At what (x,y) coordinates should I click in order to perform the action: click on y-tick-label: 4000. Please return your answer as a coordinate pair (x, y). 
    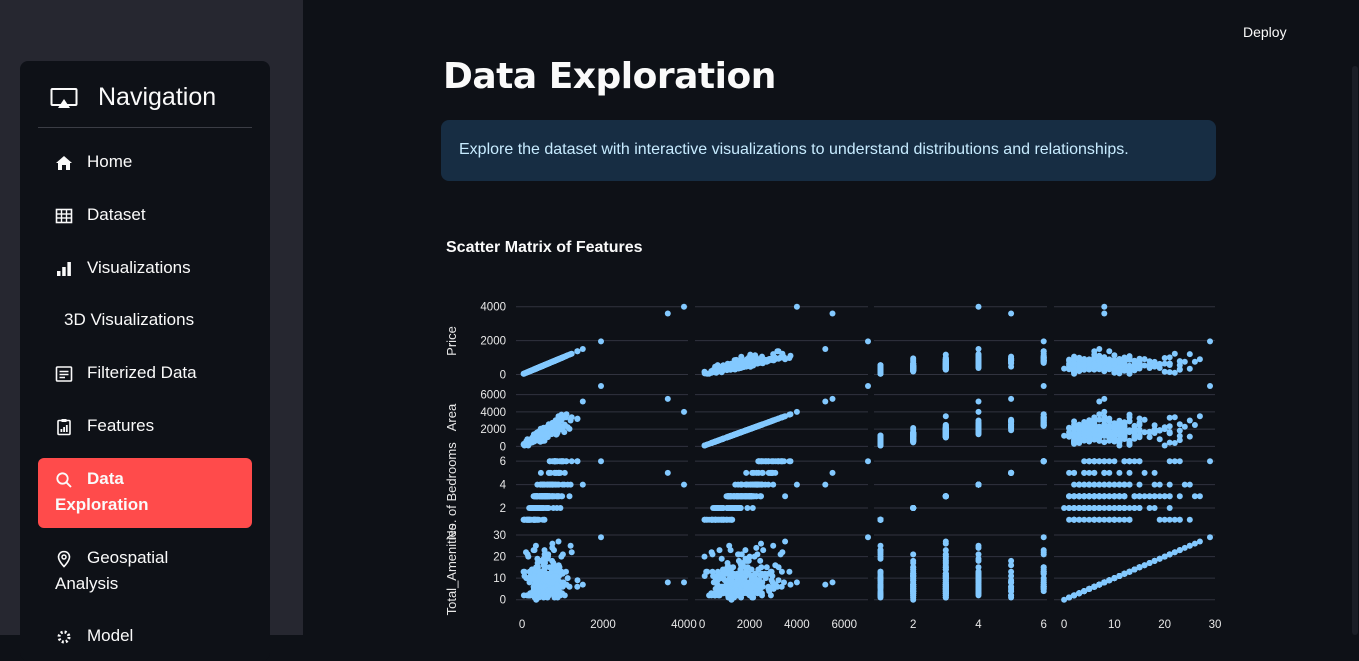
    Looking at the image, I should click on (493, 413).